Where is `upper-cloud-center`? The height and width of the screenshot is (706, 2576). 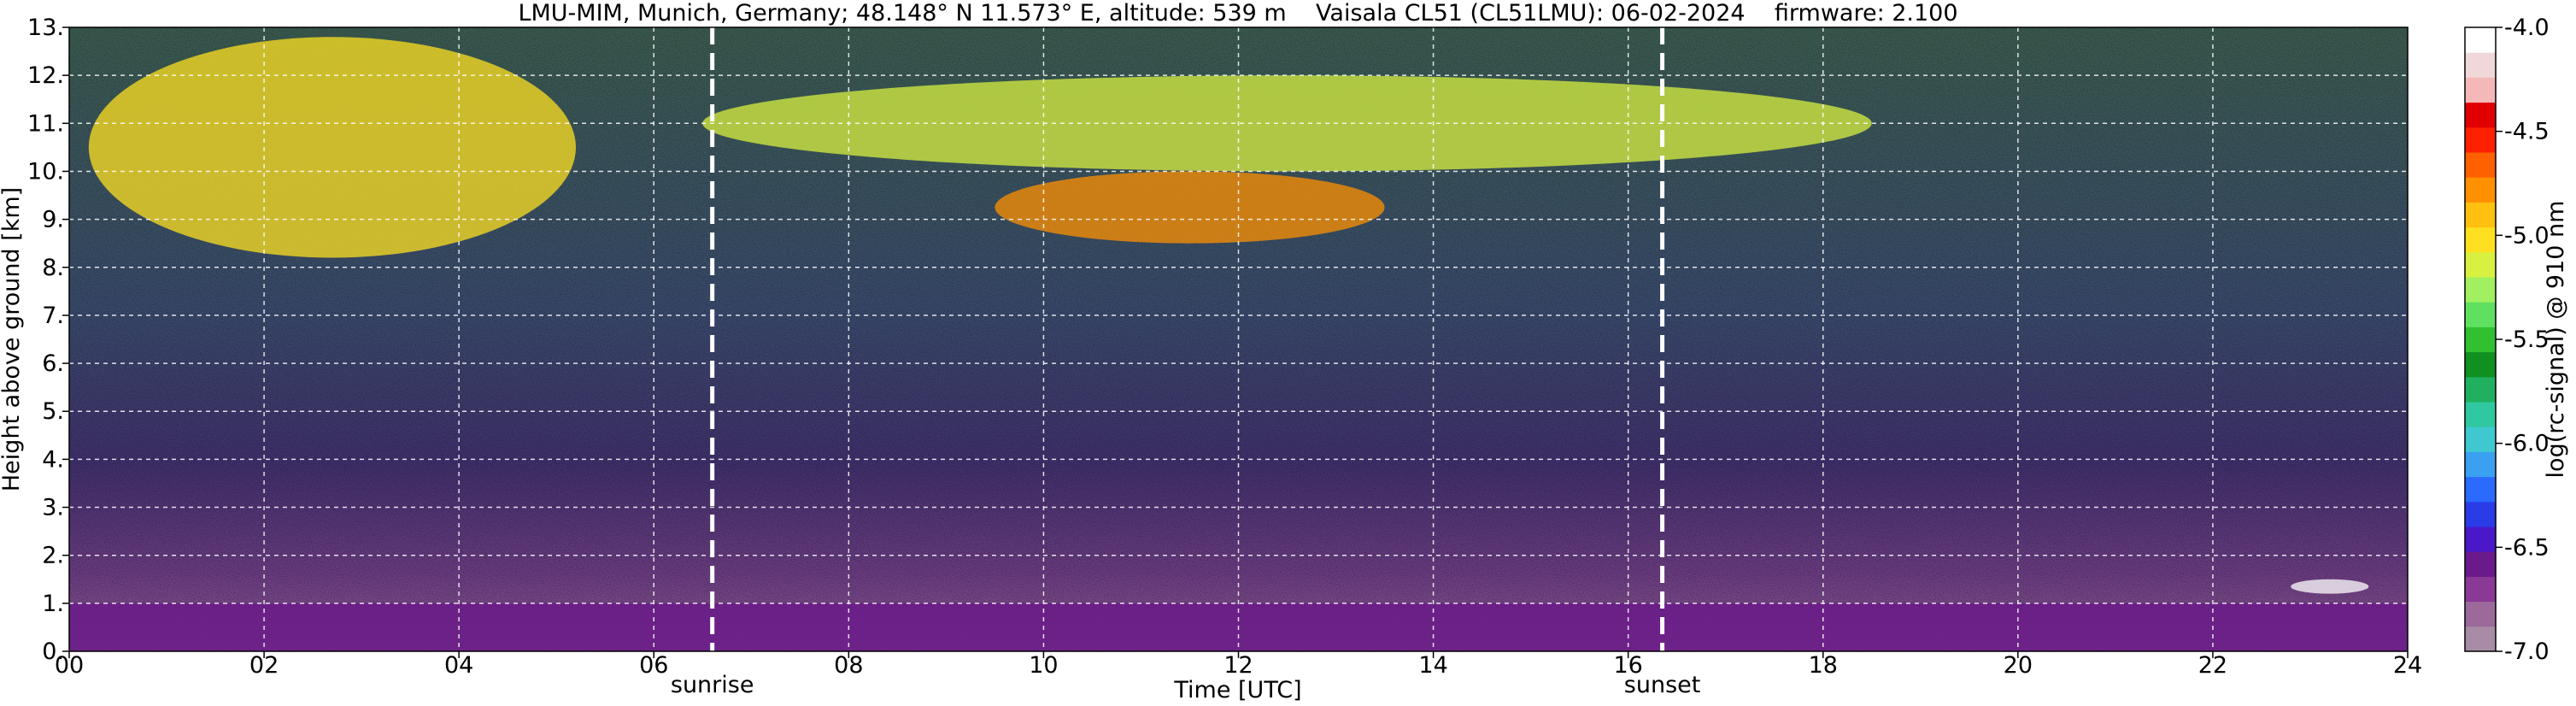 upper-cloud-center is located at coordinates (1190, 207).